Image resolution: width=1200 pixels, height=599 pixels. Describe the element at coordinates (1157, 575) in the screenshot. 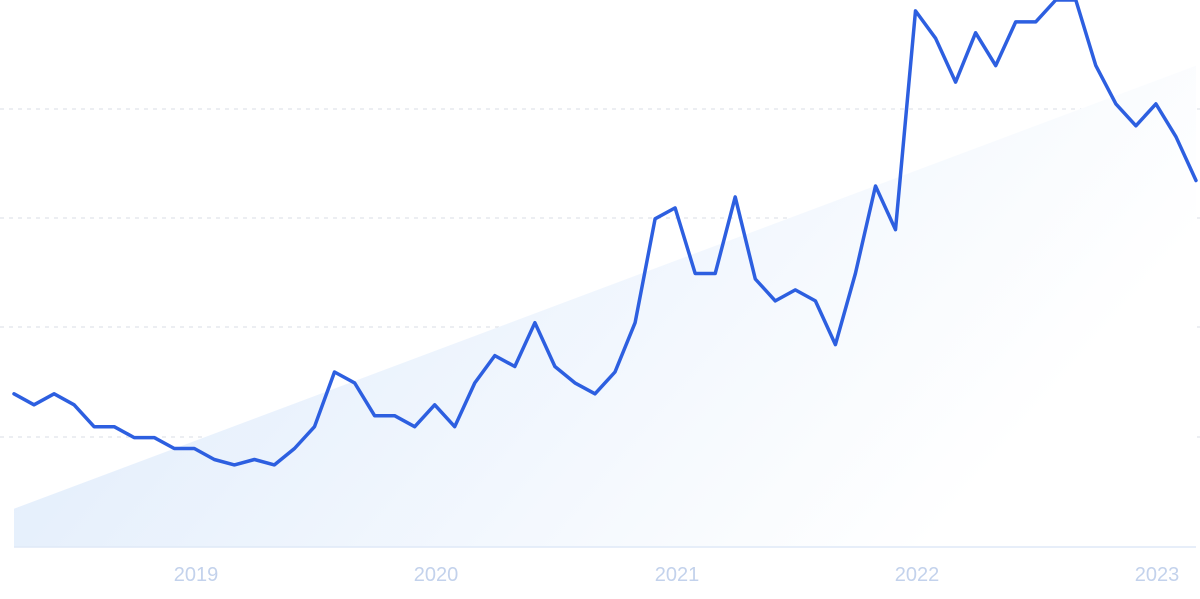

I see `x-tick-label: 2023` at that location.